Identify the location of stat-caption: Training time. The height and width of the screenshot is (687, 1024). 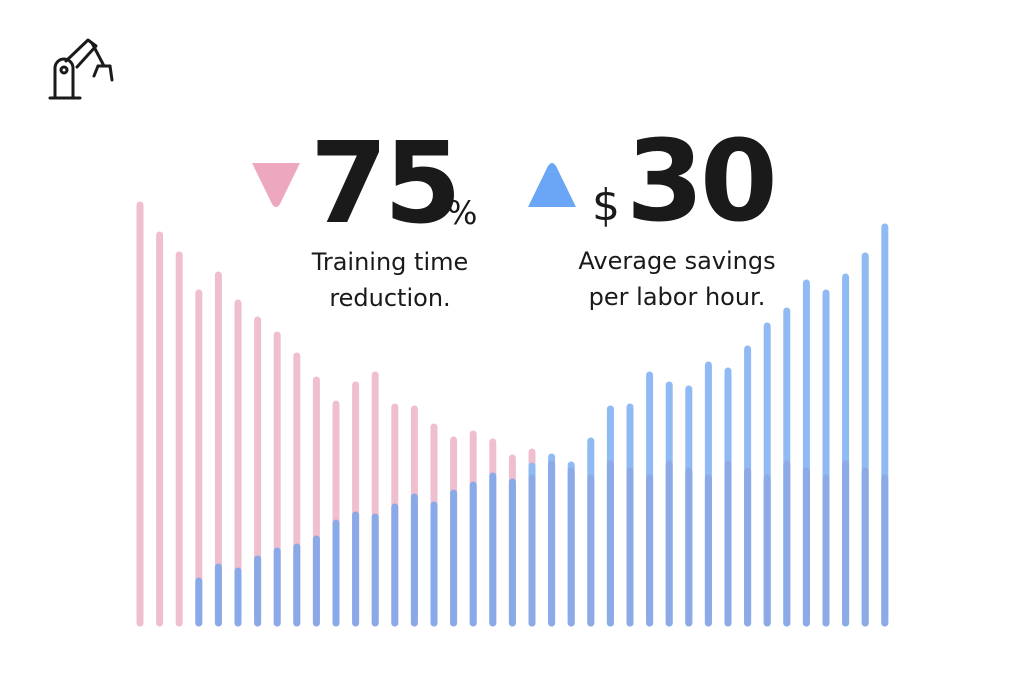
(390, 262).